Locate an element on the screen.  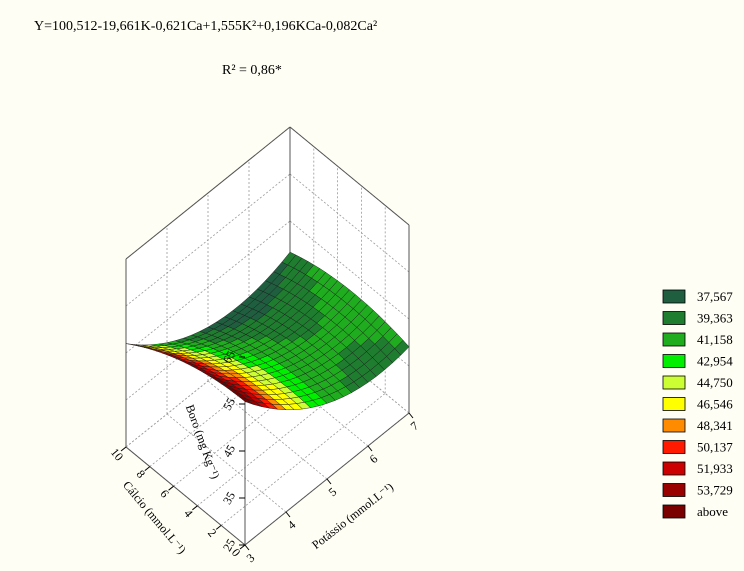
y-tick-label: 6 is located at coordinates (164, 494).